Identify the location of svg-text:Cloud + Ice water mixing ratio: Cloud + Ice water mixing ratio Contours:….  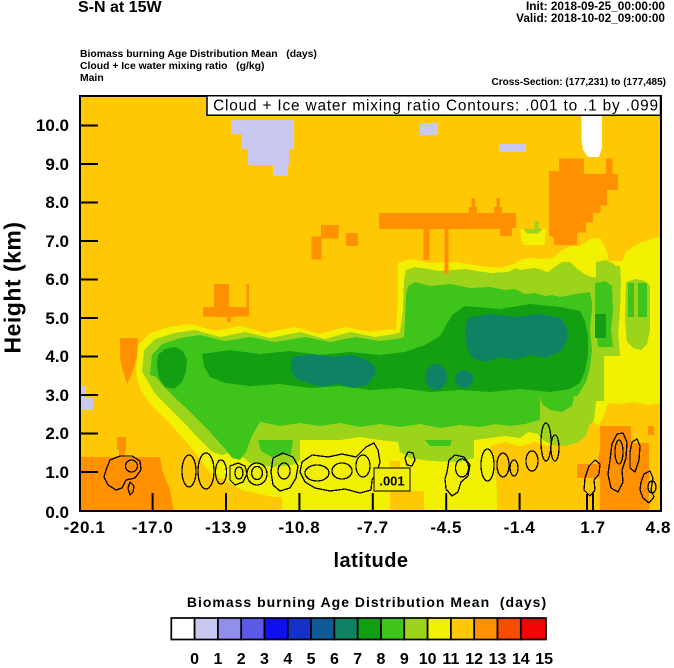
(436, 106).